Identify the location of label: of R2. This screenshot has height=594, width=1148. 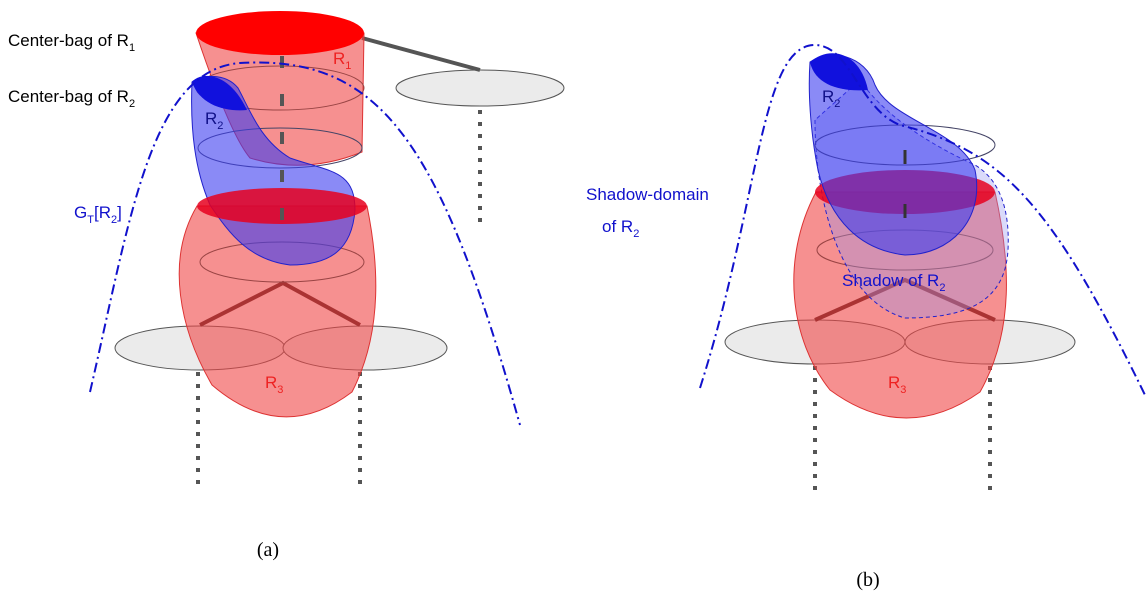
(620, 228).